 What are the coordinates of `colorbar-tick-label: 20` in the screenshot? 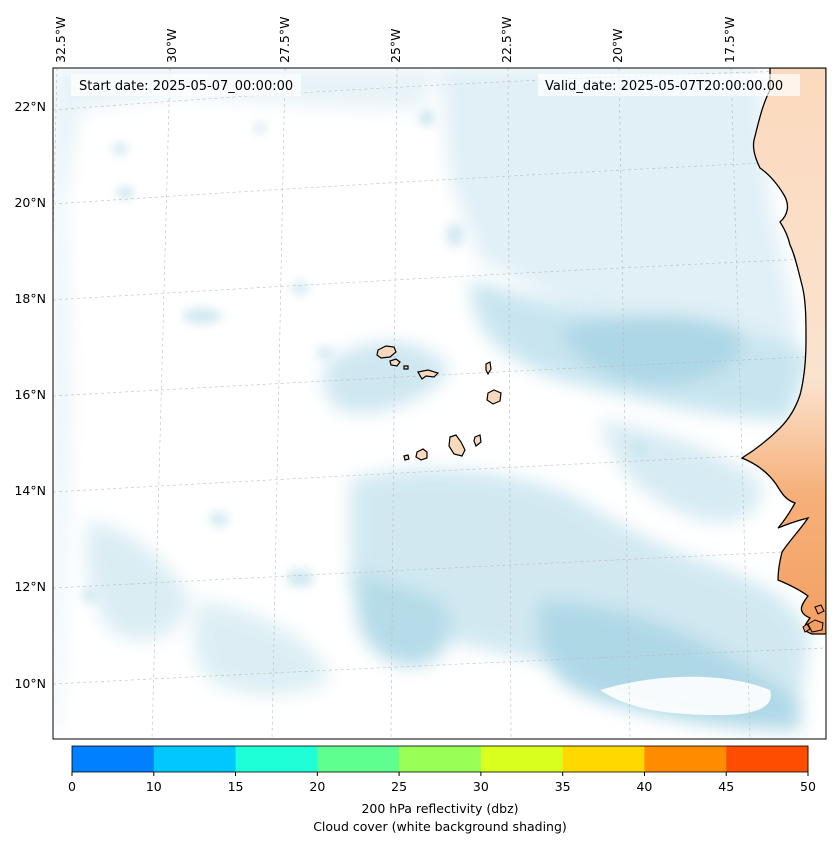 It's located at (317, 786).